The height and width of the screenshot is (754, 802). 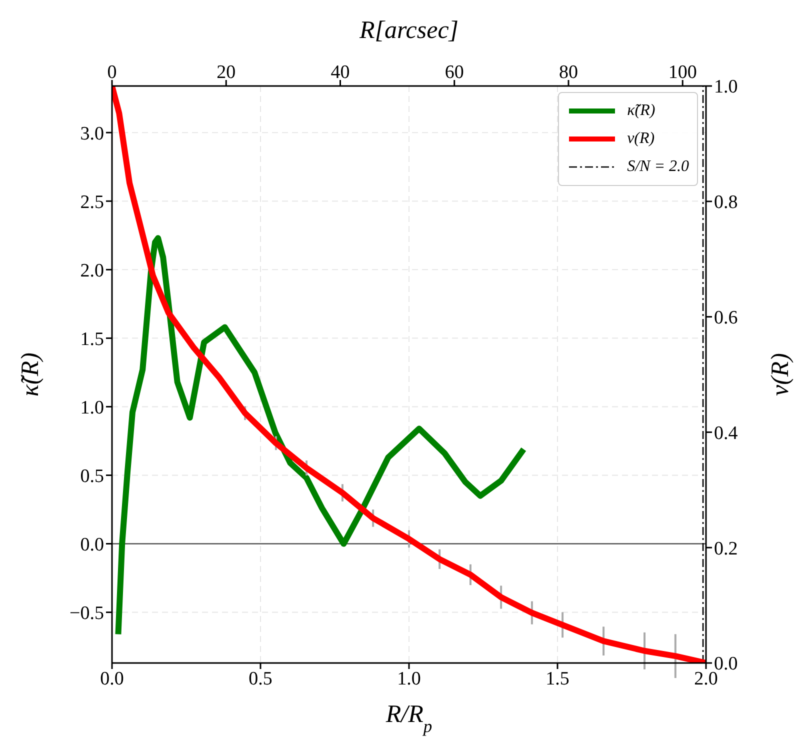 What do you see at coordinates (92, 133) in the screenshot?
I see `y-tick-label: 3.0` at bounding box center [92, 133].